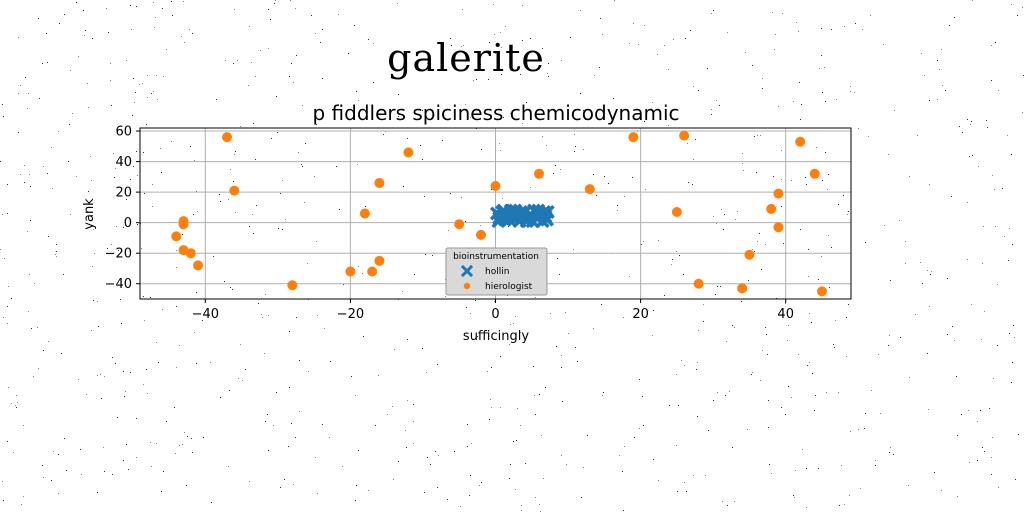 The height and width of the screenshot is (512, 1024). I want to click on figure-title: galerite, so click(466, 58).